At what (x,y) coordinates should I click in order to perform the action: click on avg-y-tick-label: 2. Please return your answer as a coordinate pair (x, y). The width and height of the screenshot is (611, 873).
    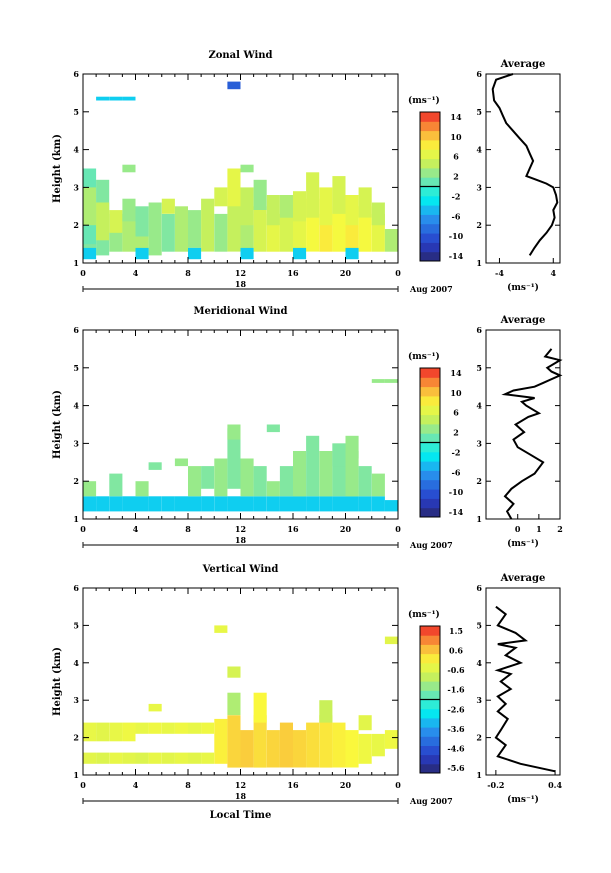
    Looking at the image, I should click on (479, 481).